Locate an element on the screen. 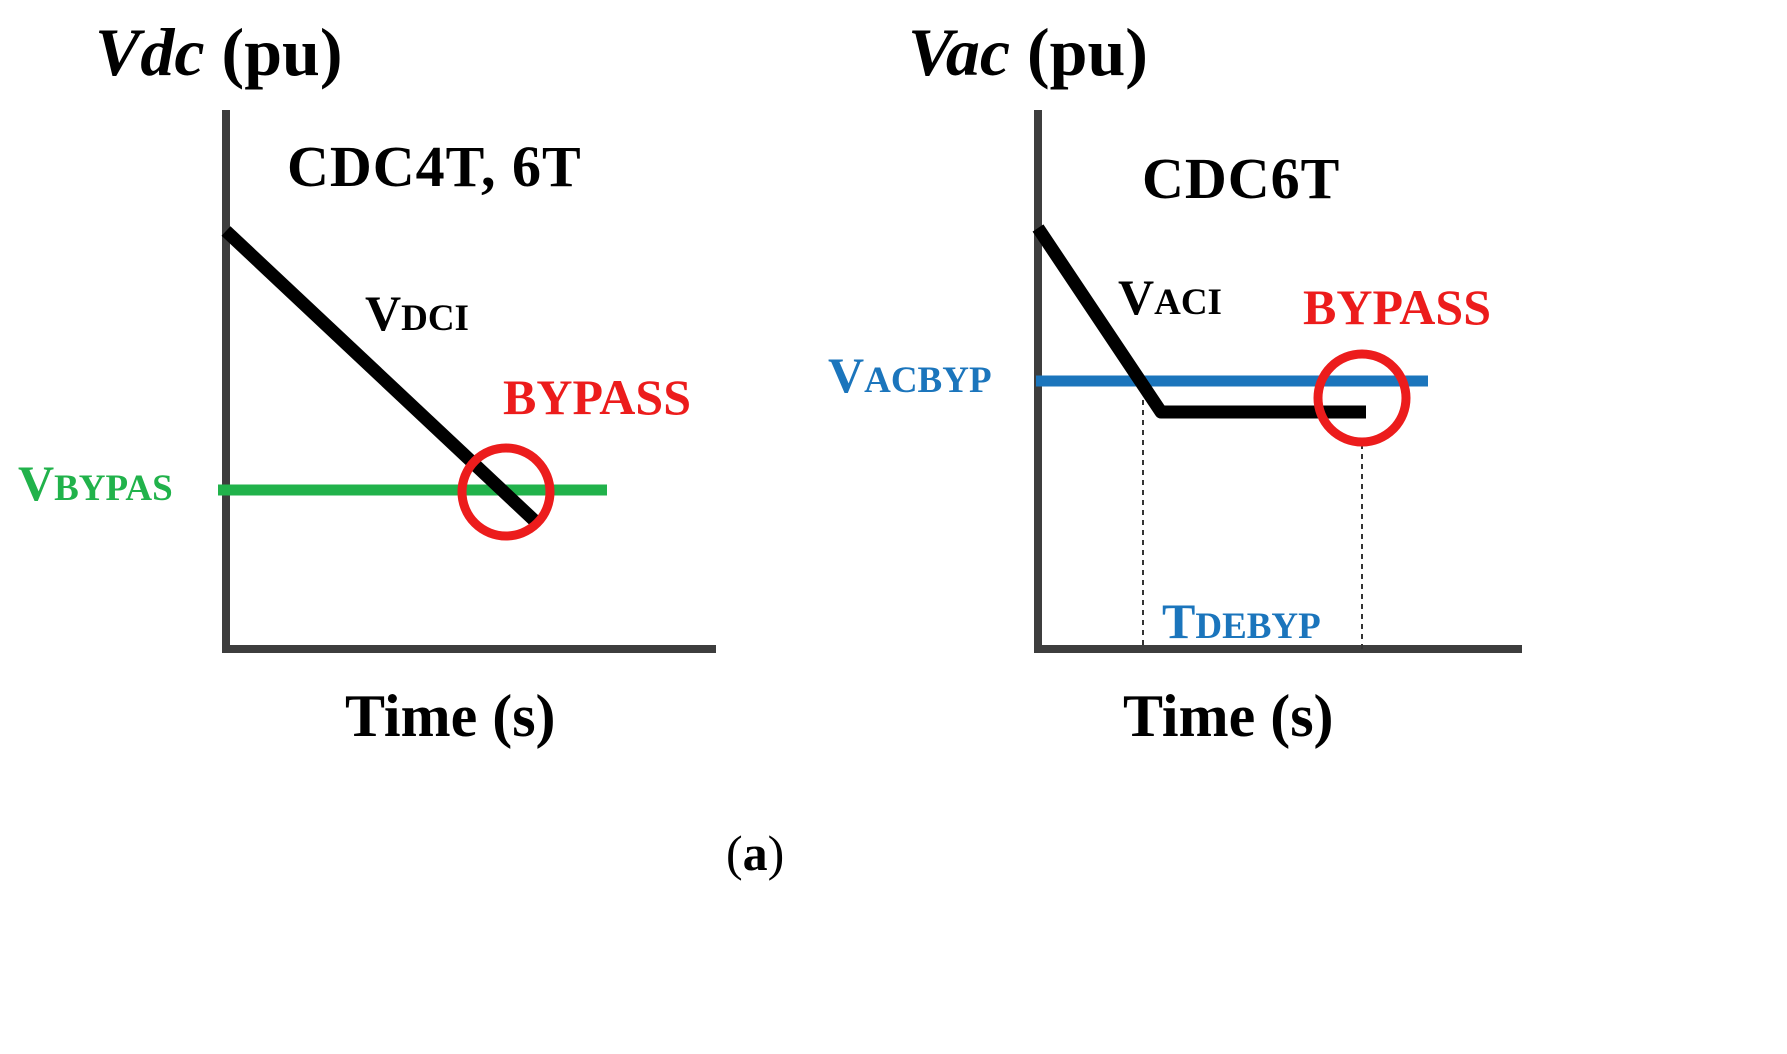 This screenshot has height=1054, width=1787. tdebyp-label-main: T is located at coordinates (1179, 621).